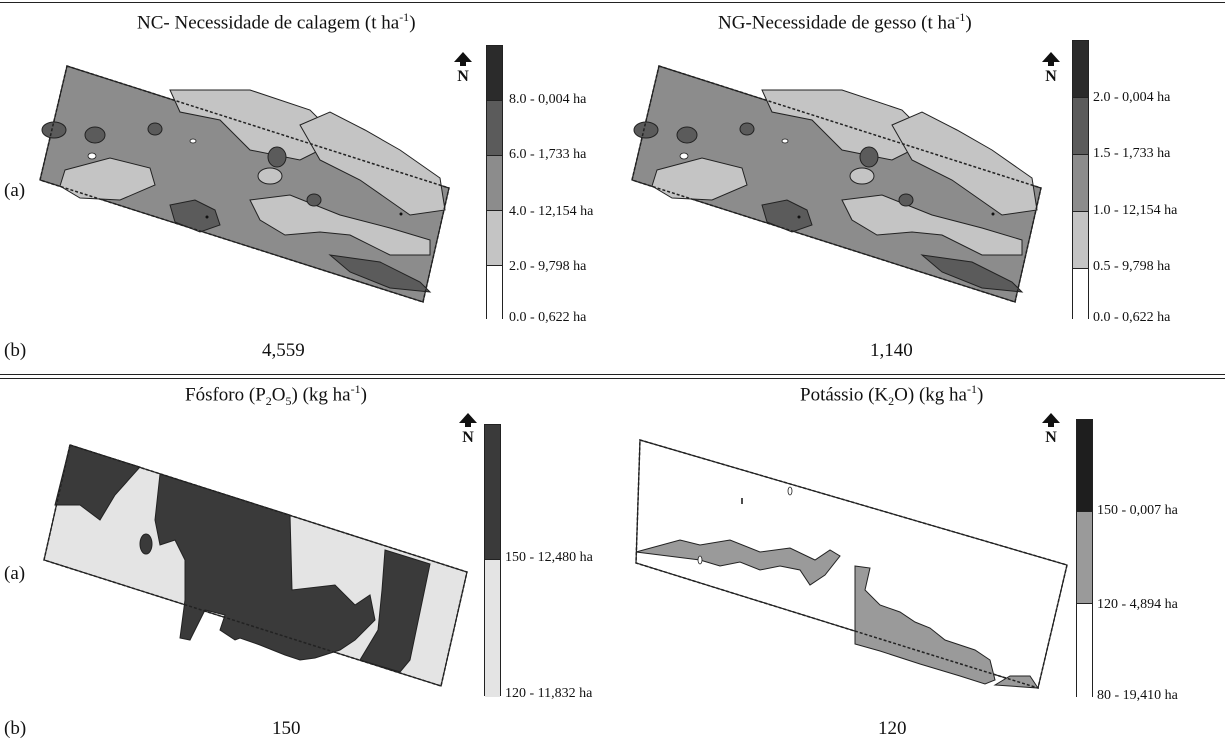 The width and height of the screenshot is (1225, 744). What do you see at coordinates (892, 728) in the screenshot?
I see `k-value: 120` at bounding box center [892, 728].